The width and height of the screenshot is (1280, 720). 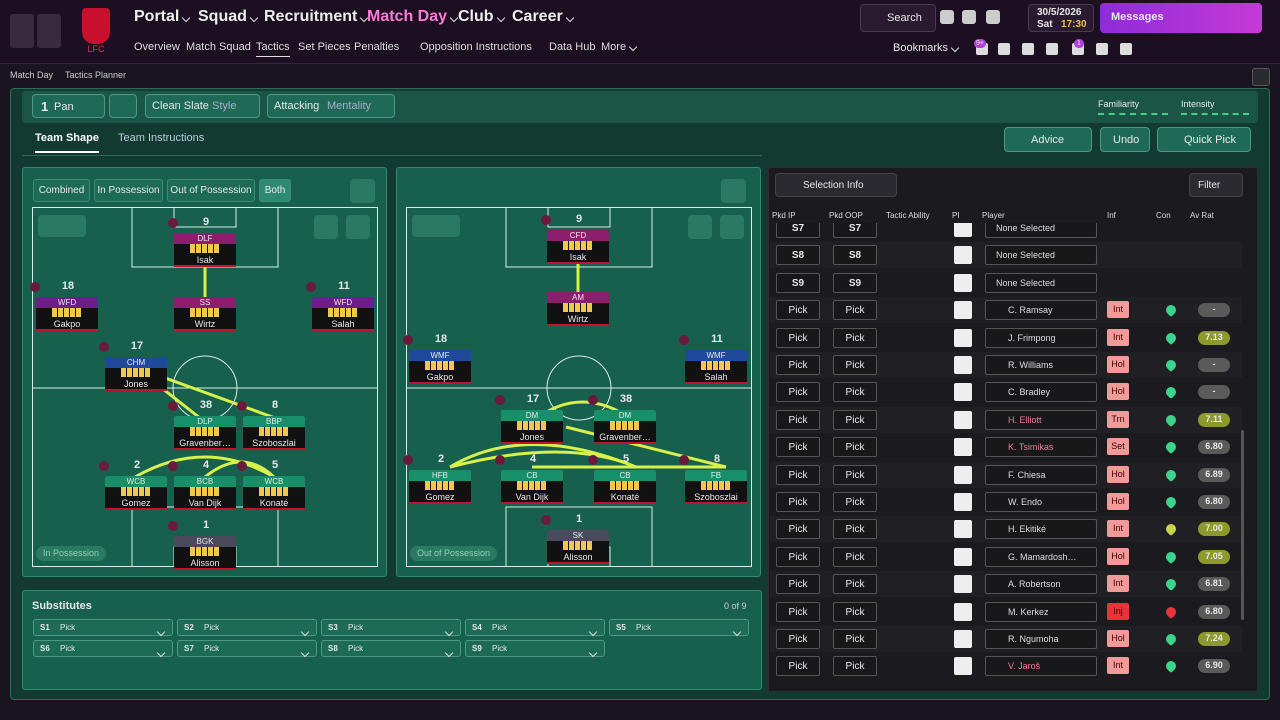 I want to click on action-button: Quick Pick, so click(x=1204, y=139).